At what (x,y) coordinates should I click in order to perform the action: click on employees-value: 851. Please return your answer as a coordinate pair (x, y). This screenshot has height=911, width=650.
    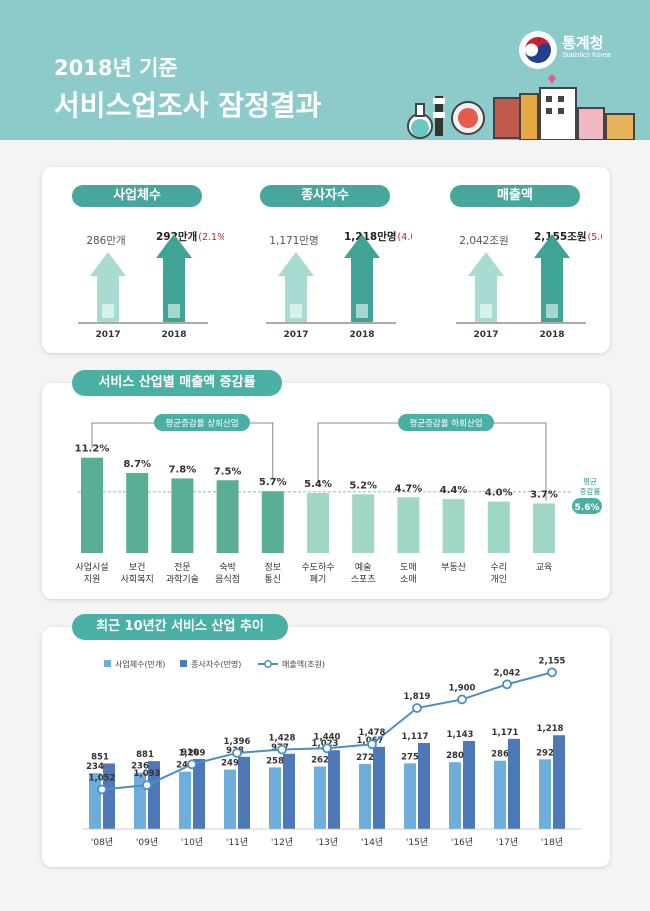
    Looking at the image, I should click on (100, 757).